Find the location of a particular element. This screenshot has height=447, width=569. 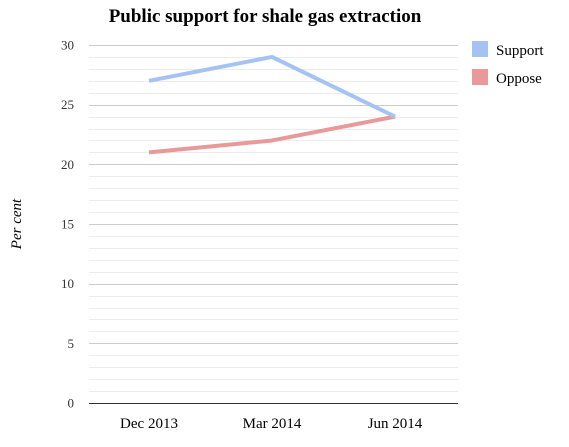

legend-item-support: Support is located at coordinates (508, 50).